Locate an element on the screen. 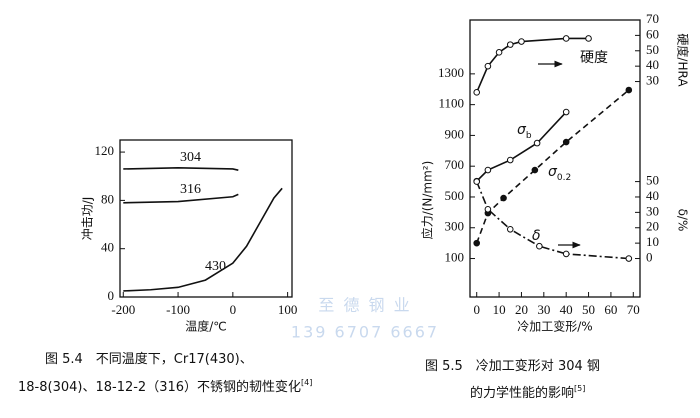 The image size is (700, 418). series-label: σb is located at coordinates (524, 131).